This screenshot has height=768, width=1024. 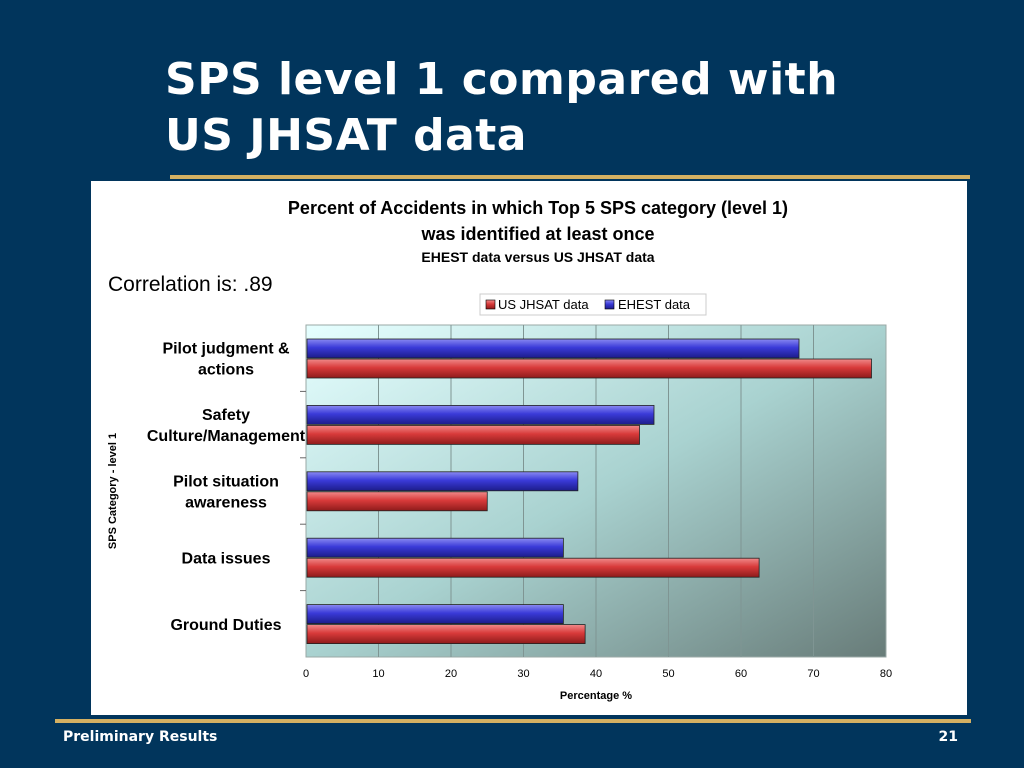 What do you see at coordinates (886, 674) in the screenshot?
I see `x-tick-label-80: 80` at bounding box center [886, 674].